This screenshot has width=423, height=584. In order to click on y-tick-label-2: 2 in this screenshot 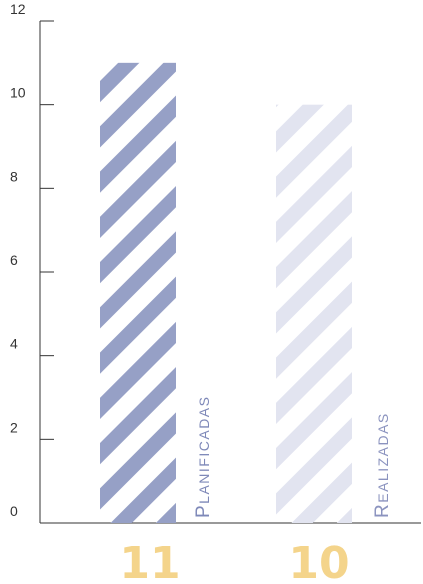, I will do `click(14, 427)`.